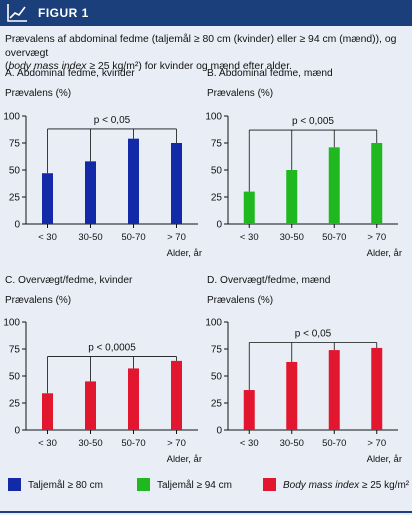  I want to click on legend-label: Taljemål ≥ 94 cm, so click(194, 485).